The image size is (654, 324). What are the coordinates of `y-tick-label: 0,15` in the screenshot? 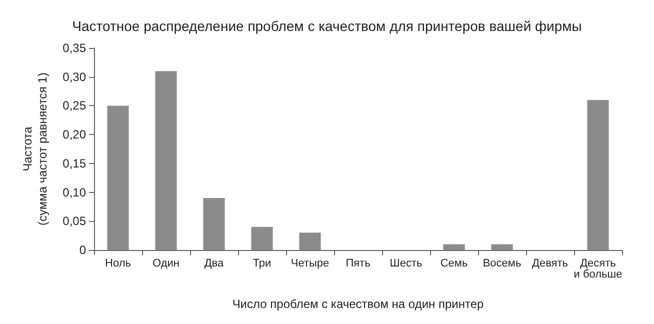 It's located at (74, 163).